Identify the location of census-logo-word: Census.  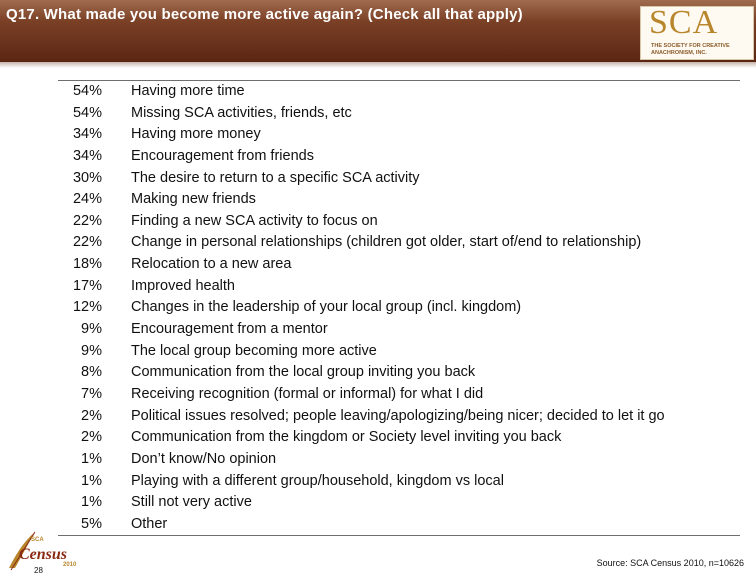
(43, 554).